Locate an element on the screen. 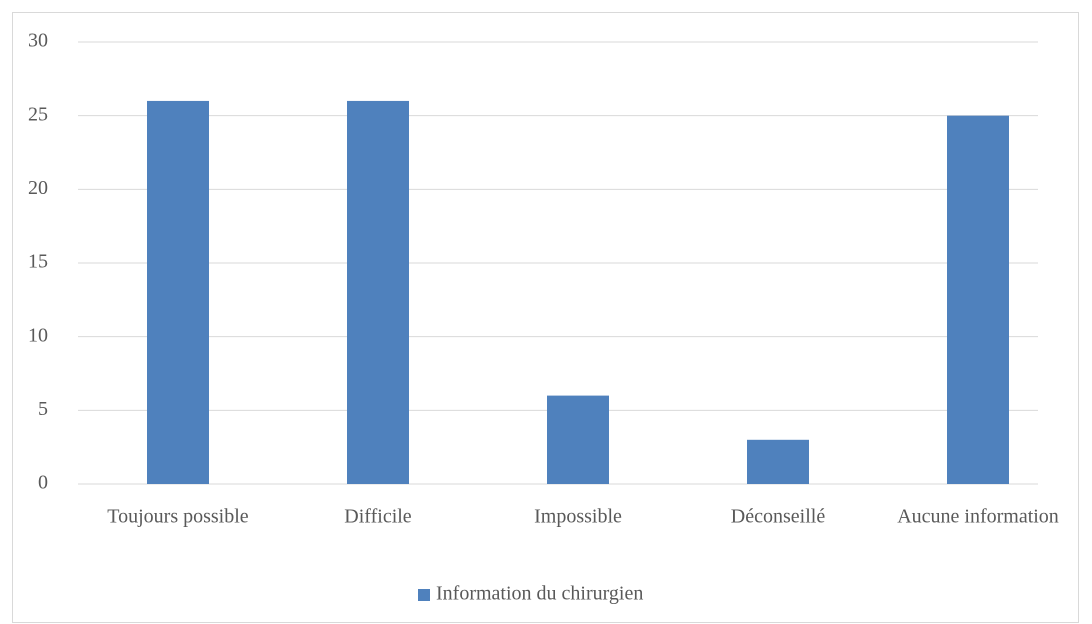  y-tick-label: 0 is located at coordinates (43, 483).